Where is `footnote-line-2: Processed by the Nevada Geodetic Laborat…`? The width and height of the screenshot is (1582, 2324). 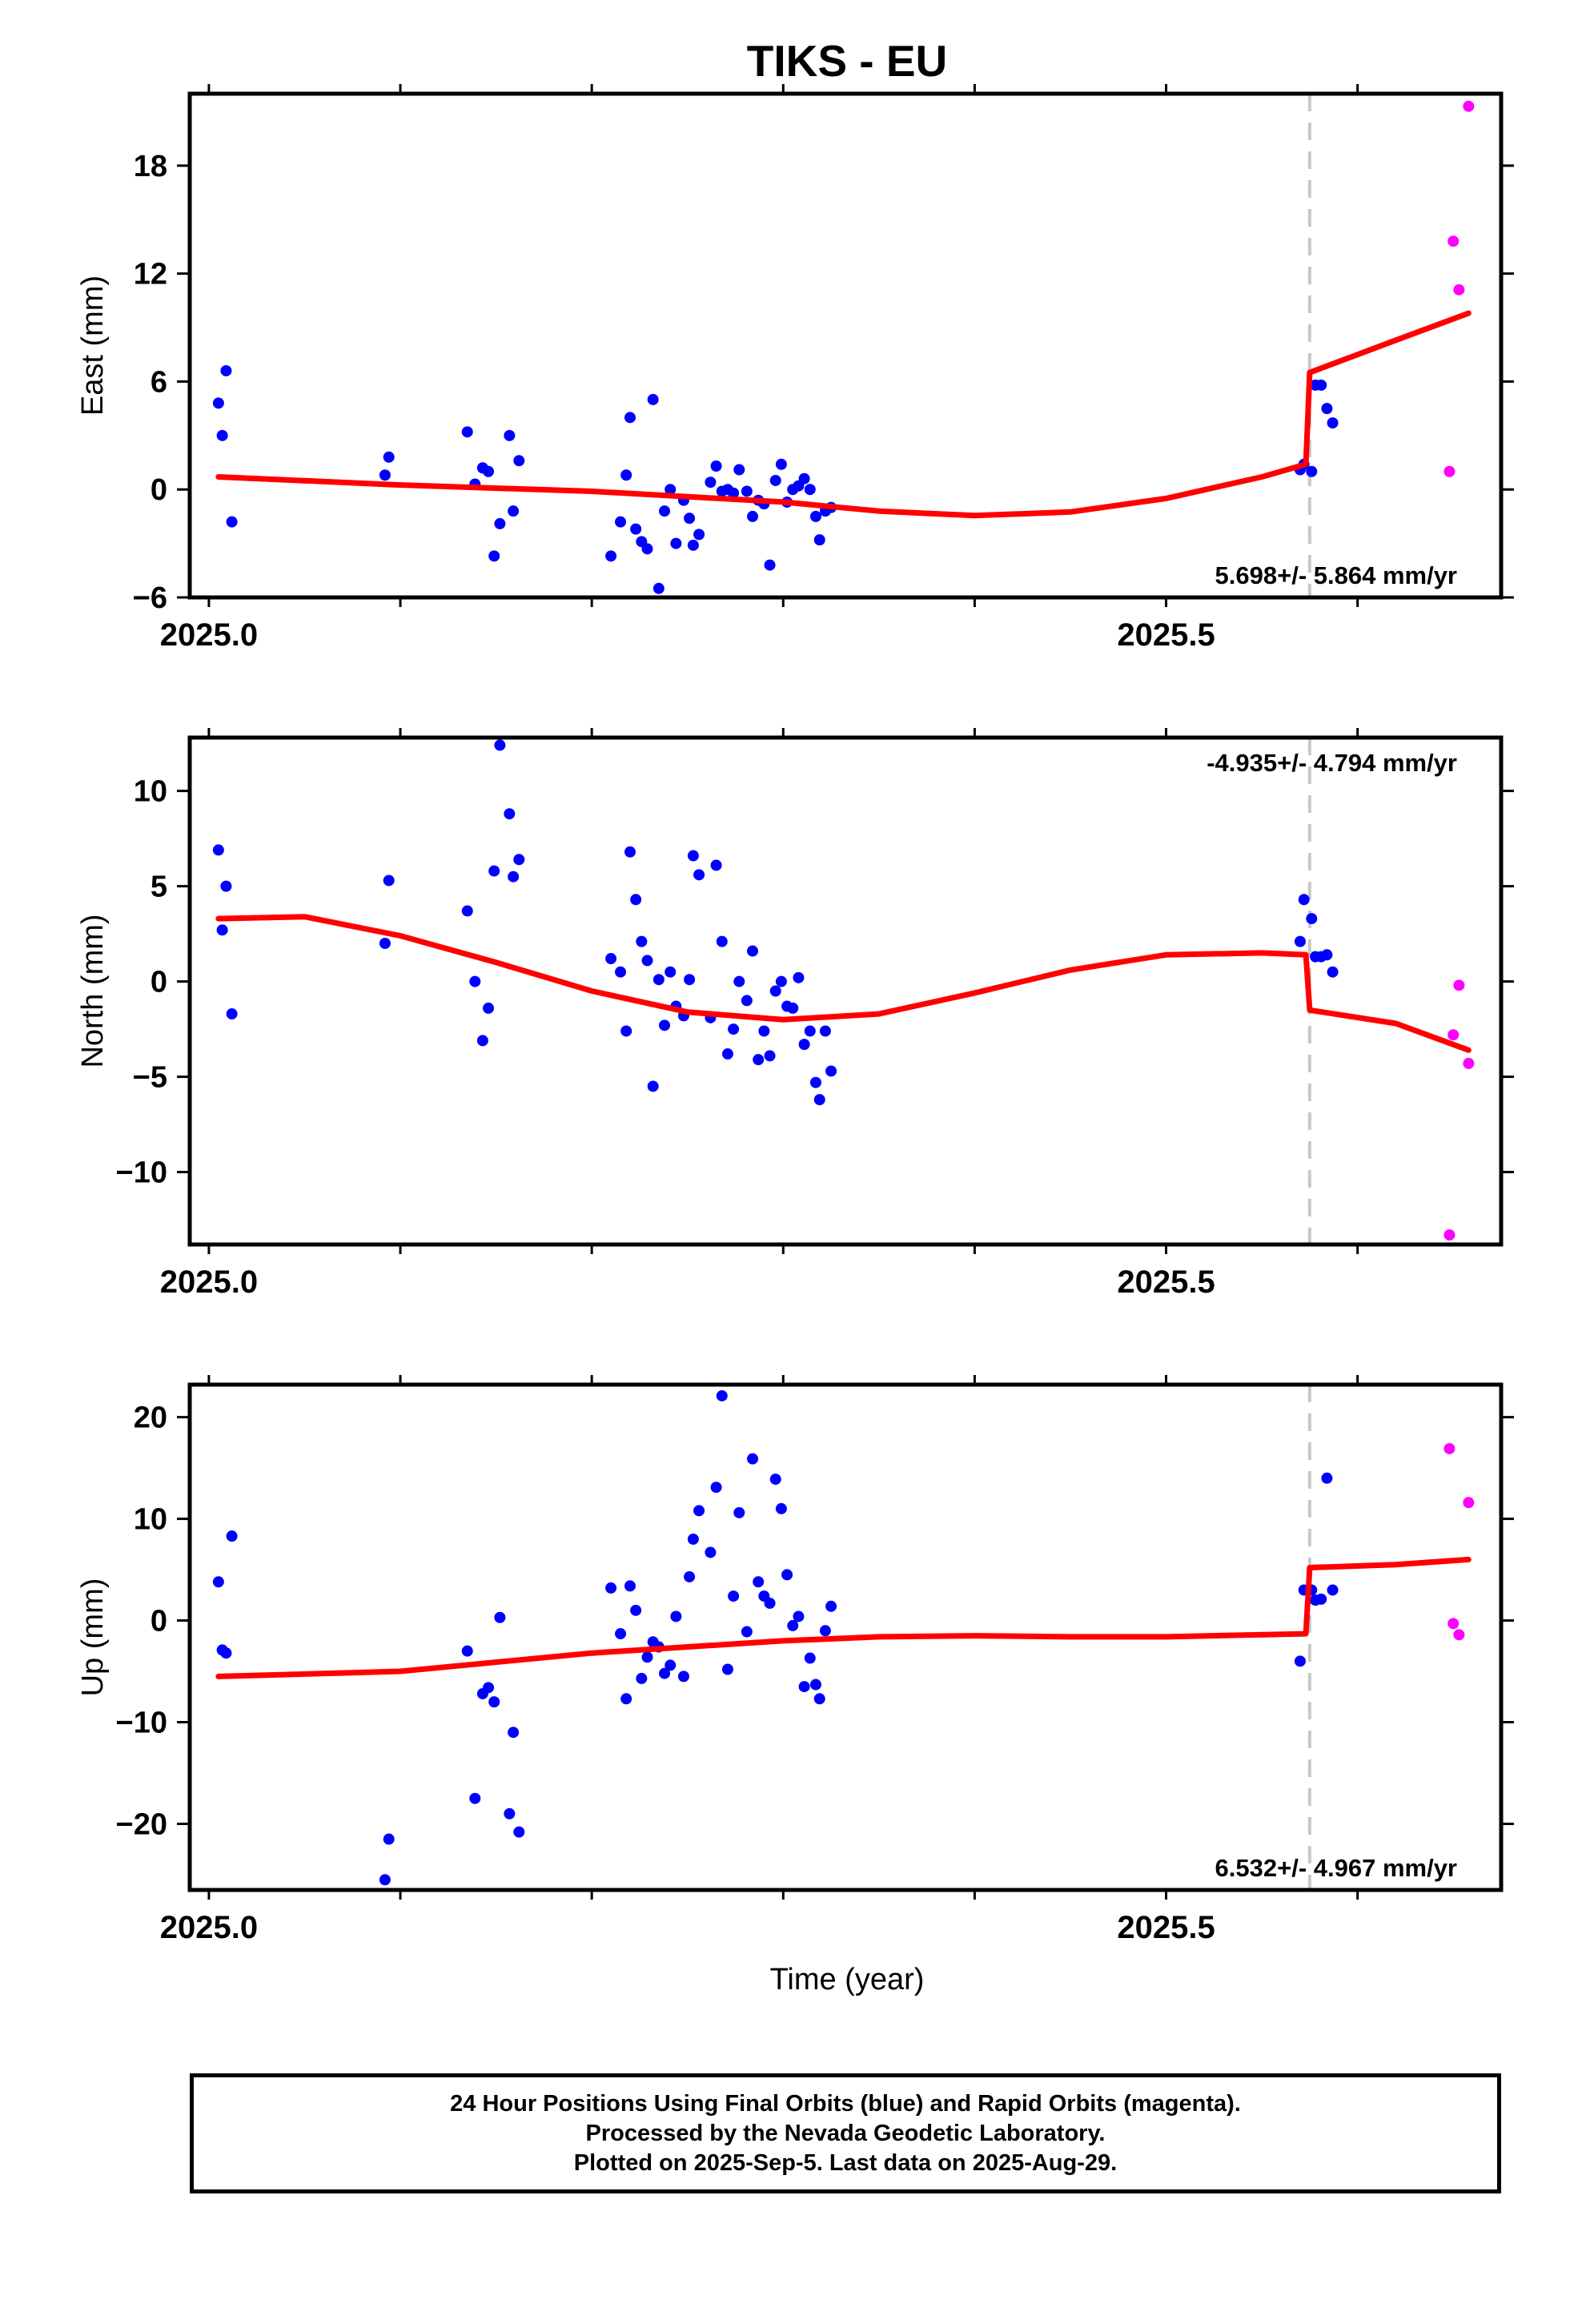
footnote-line-2: Processed by the Nevada Geodetic Laborat… is located at coordinates (846, 2133).